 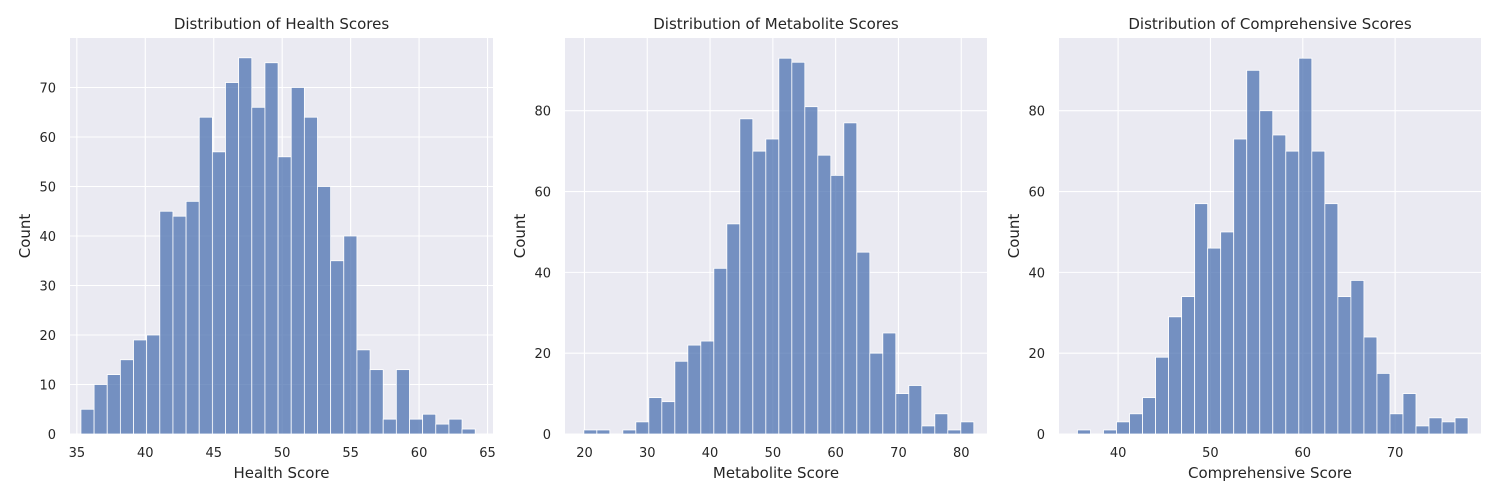 I want to click on x-axis-label: Health Score, so click(x=281, y=473).